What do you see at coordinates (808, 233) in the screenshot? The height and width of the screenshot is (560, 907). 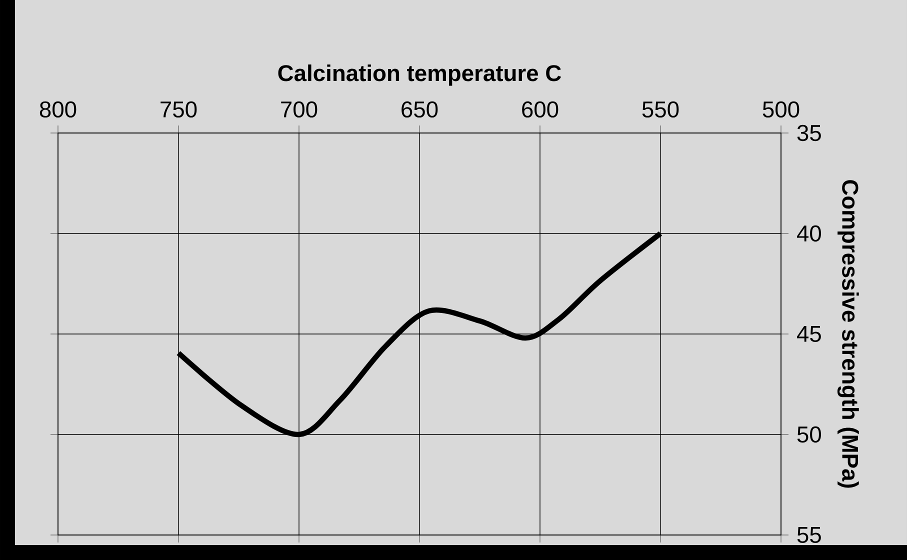 I see `y-tick-label: 40` at bounding box center [808, 233].